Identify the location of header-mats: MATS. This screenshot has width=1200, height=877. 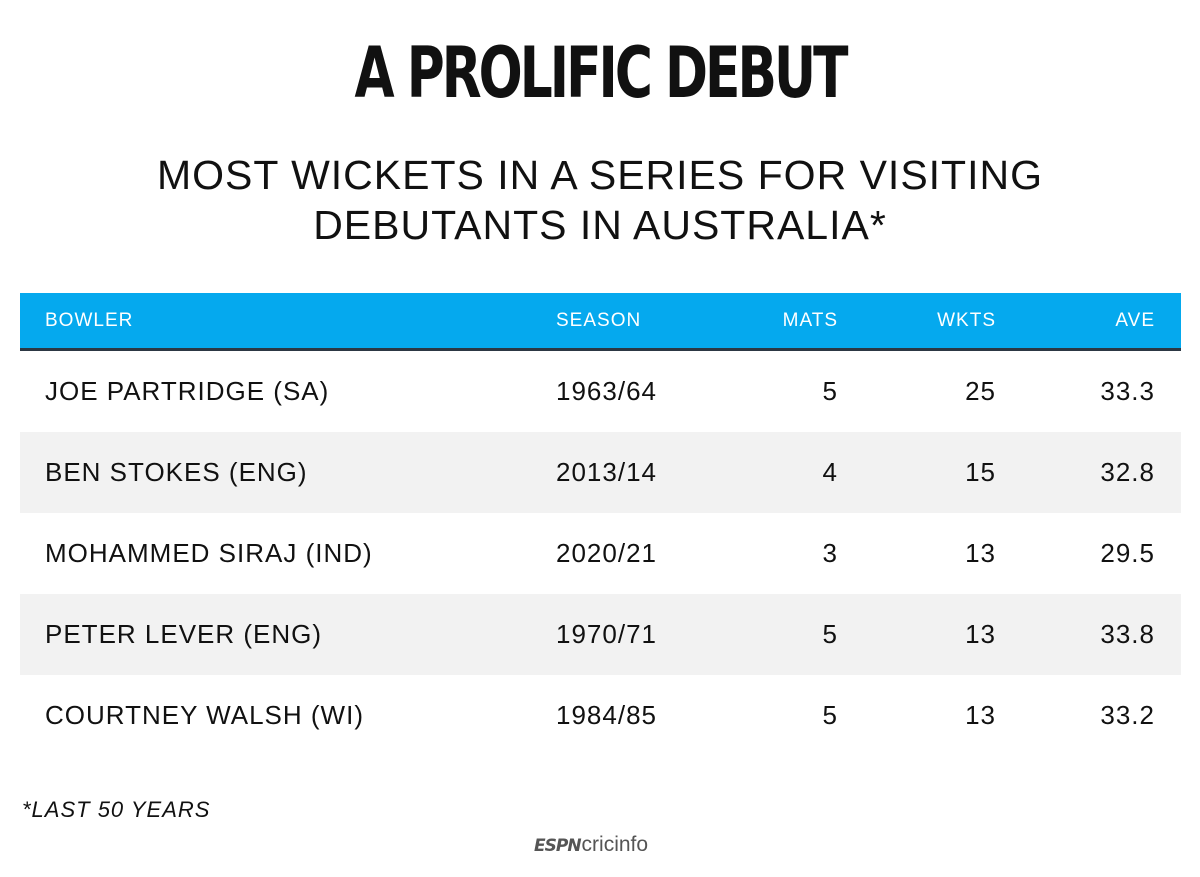
(810, 320).